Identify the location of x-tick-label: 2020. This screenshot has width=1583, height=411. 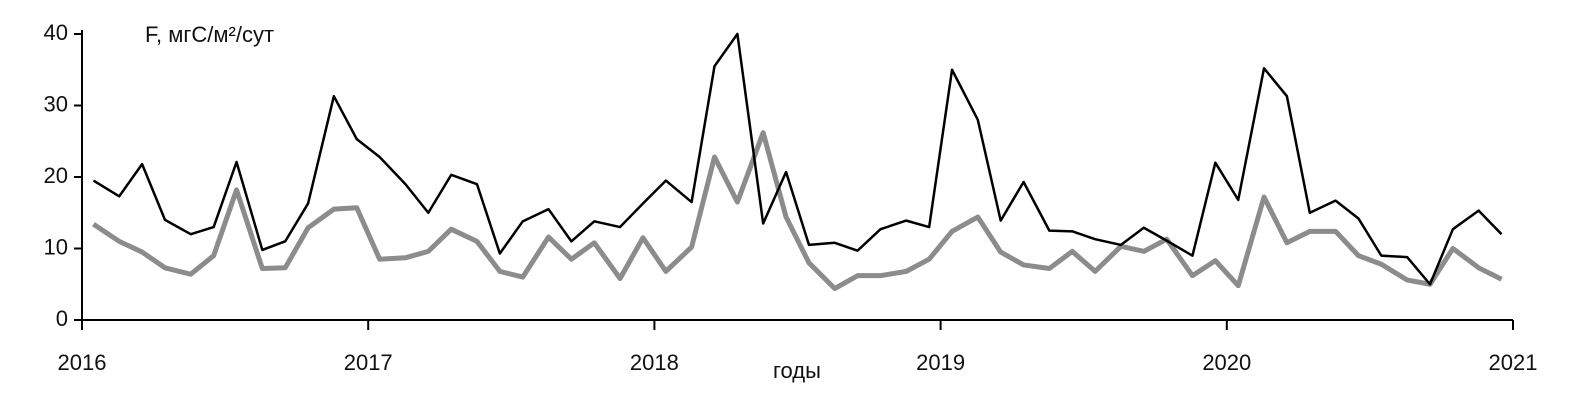
(1226, 362).